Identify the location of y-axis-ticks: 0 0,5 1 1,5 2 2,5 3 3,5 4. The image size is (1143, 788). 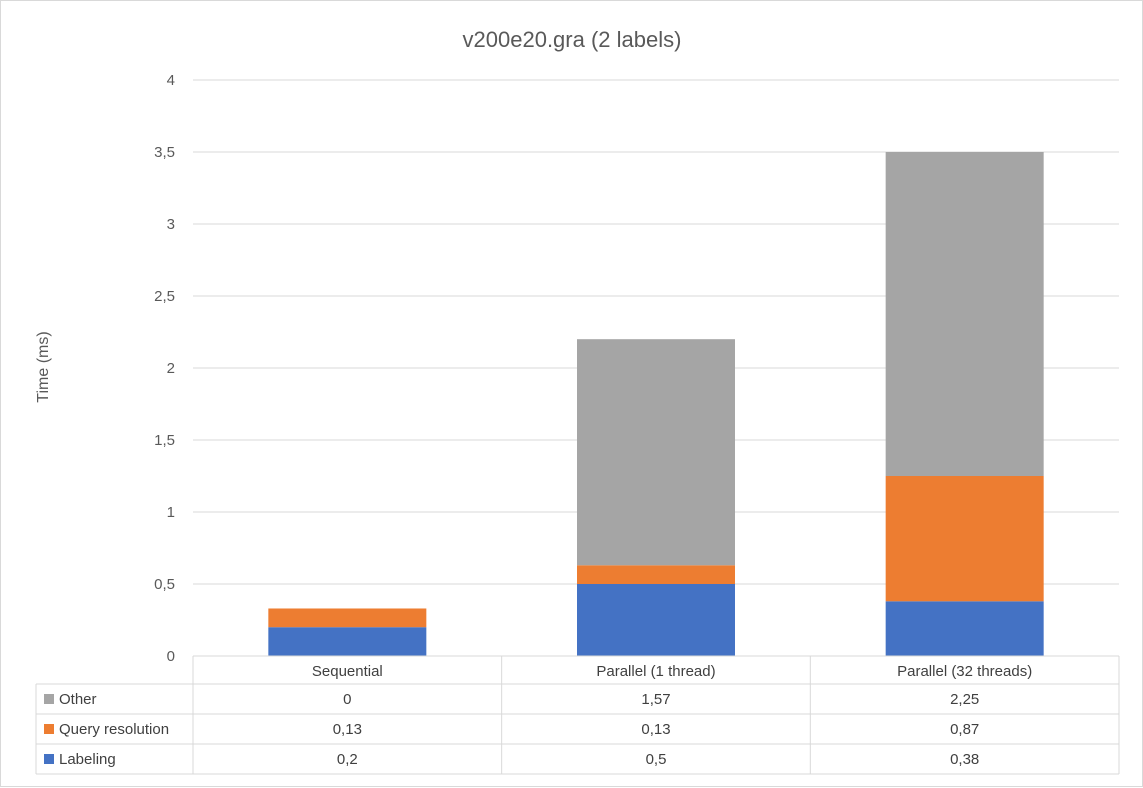
(164, 368).